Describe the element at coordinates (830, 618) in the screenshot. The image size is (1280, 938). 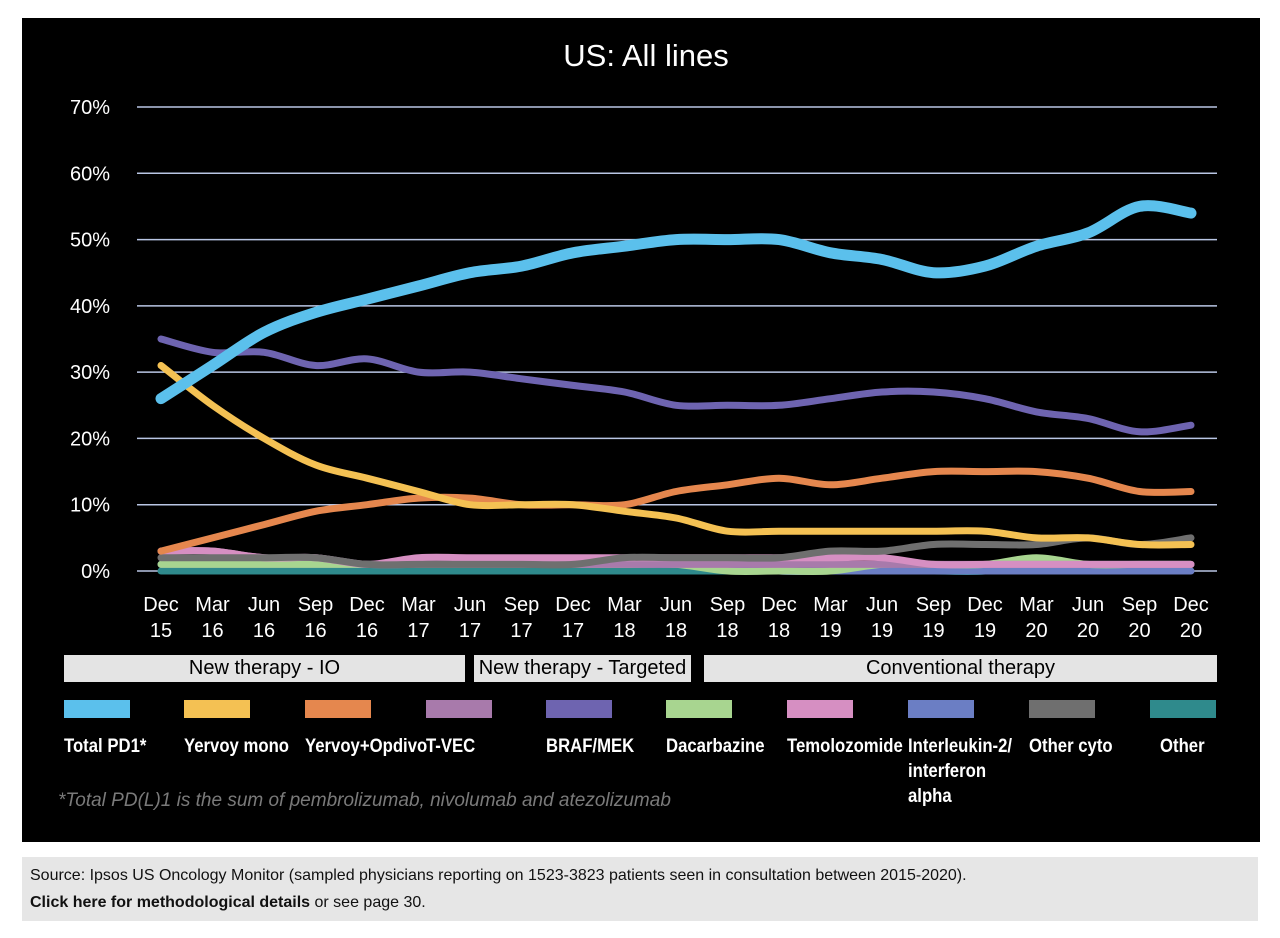
I see `x-tick-label: Mar 19` at that location.